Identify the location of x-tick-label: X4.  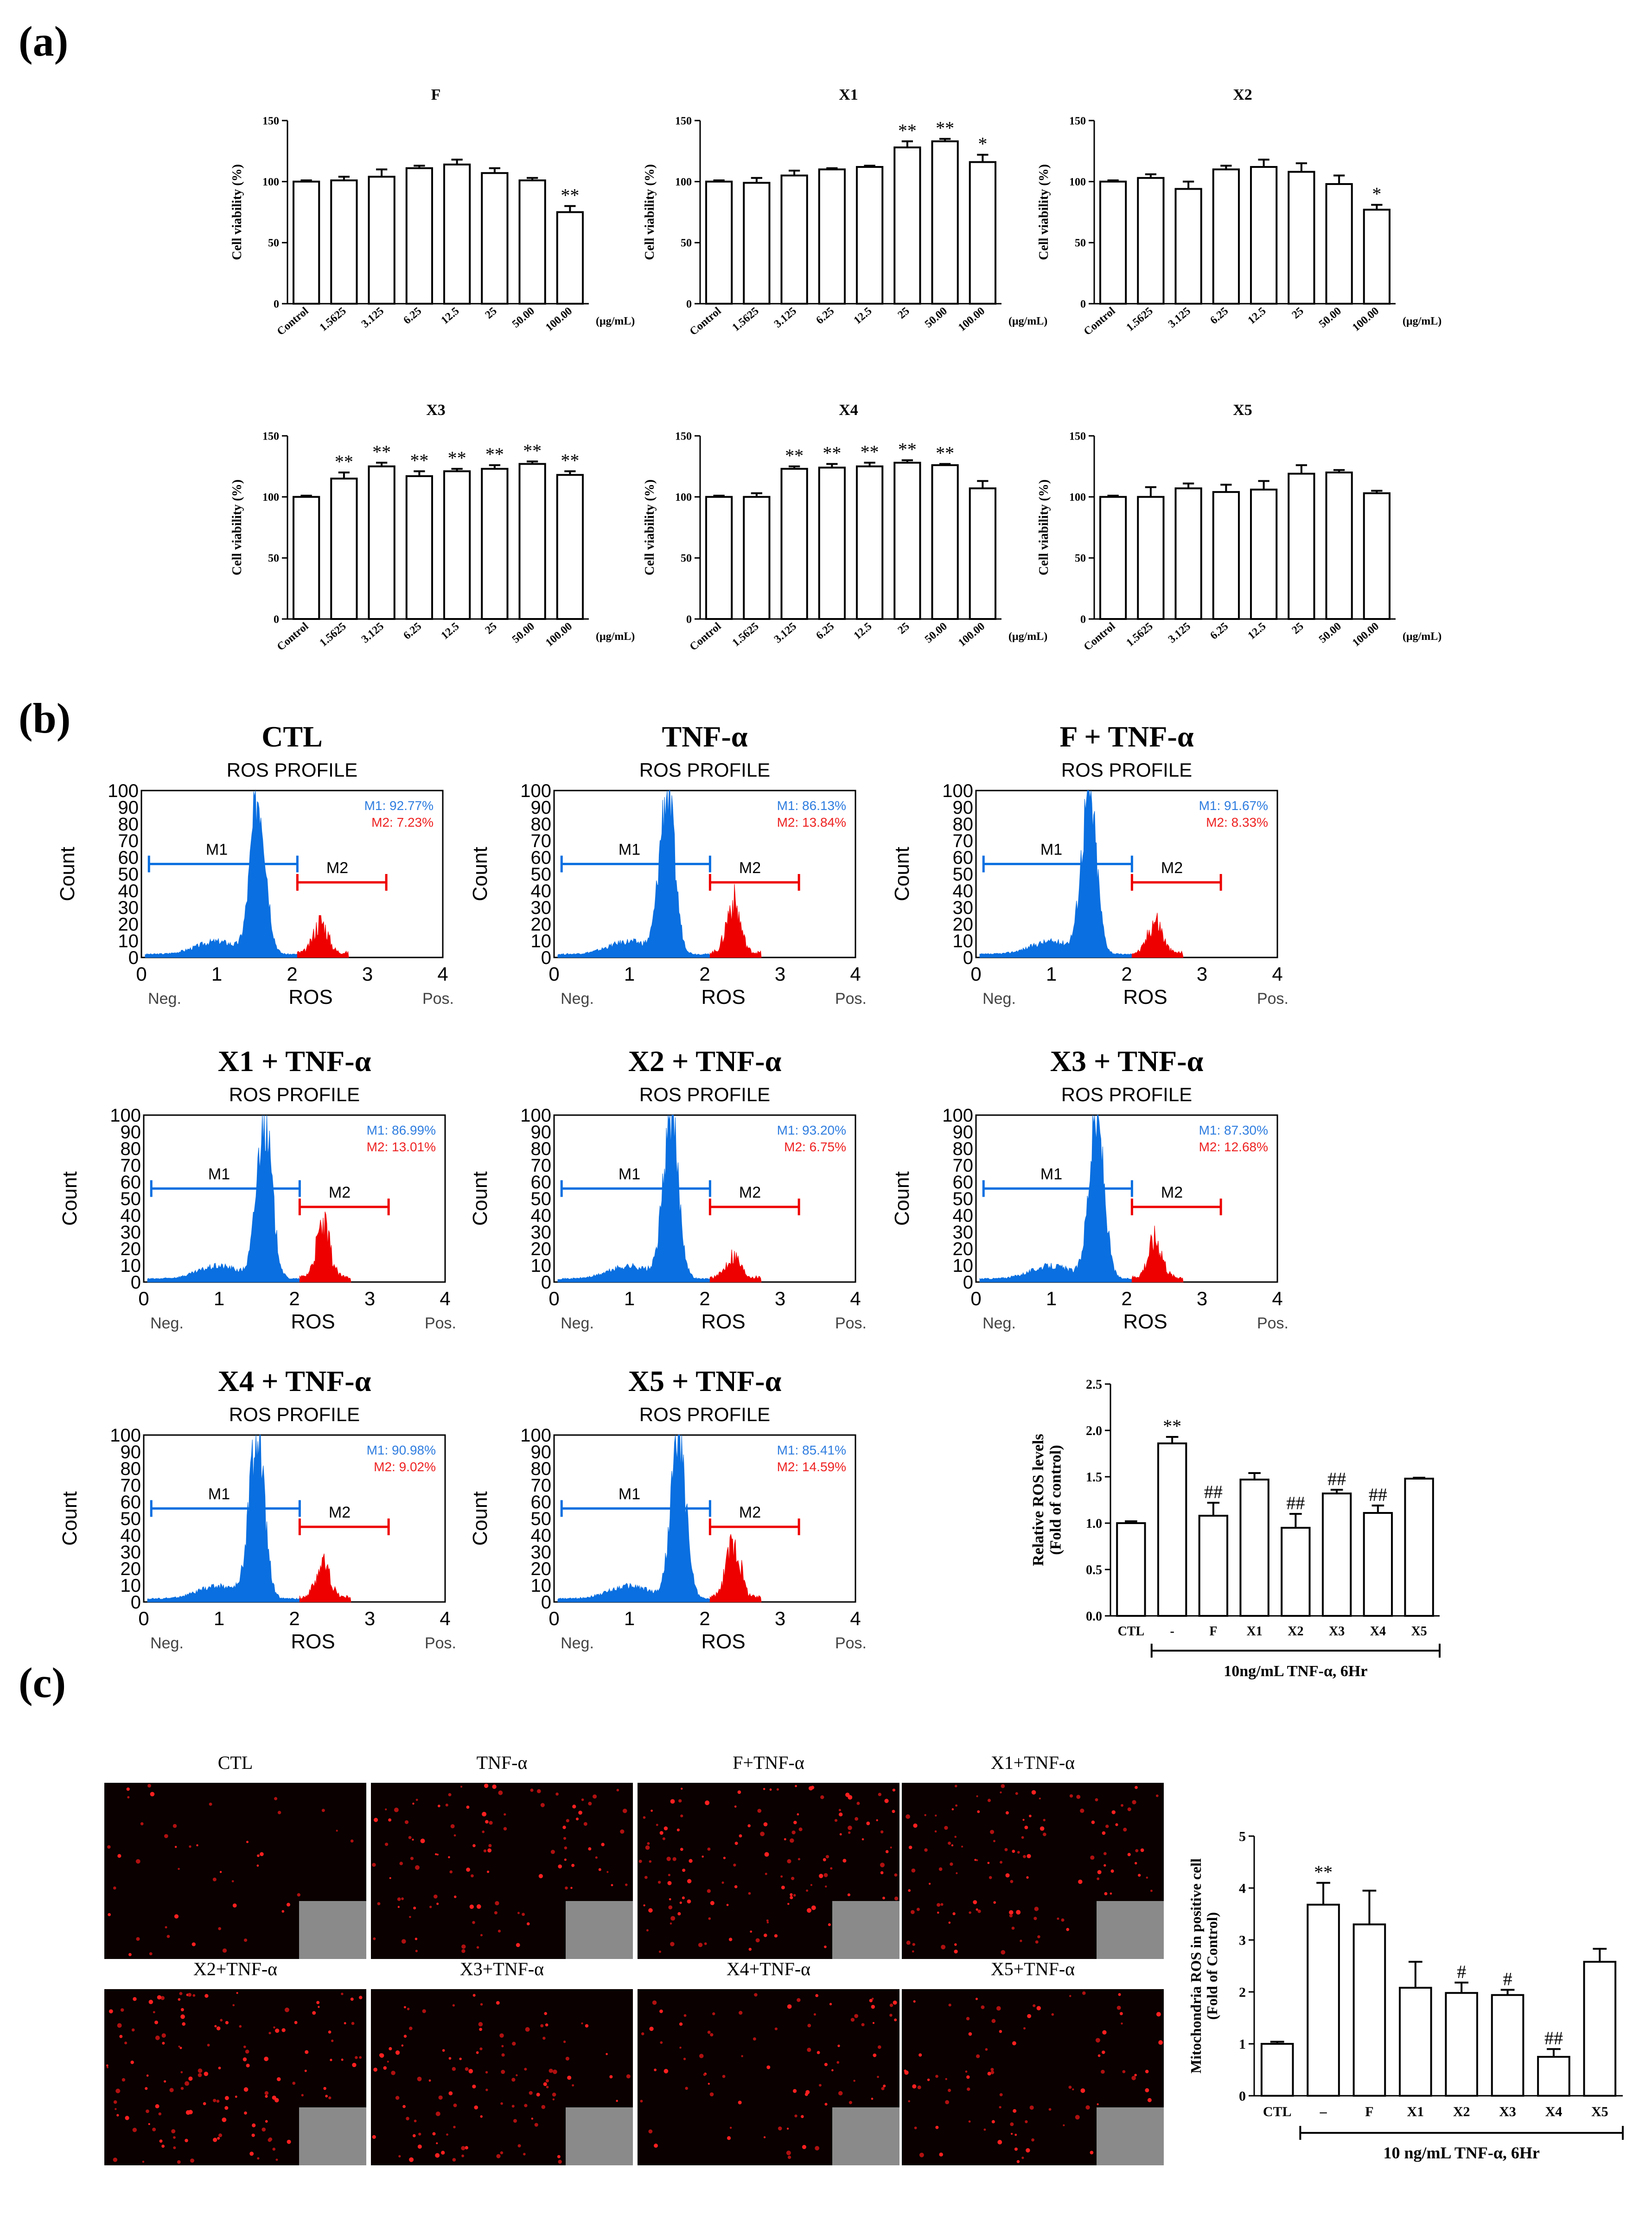
(1554, 2111).